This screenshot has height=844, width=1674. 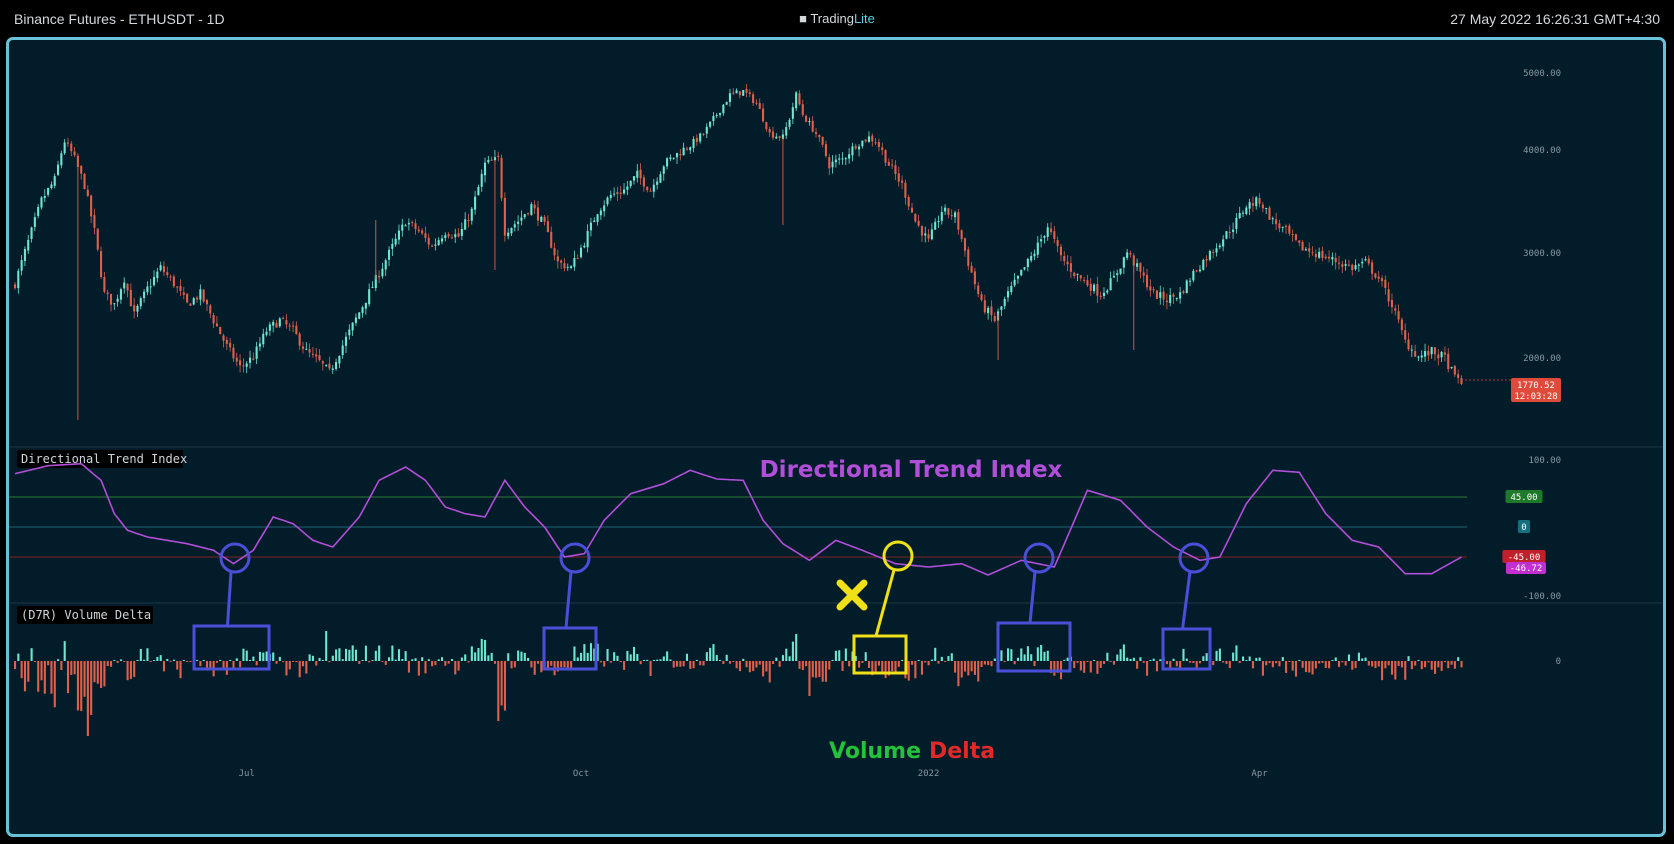 I want to click on price-y-tick-label: 4000.00, so click(x=1542, y=151).